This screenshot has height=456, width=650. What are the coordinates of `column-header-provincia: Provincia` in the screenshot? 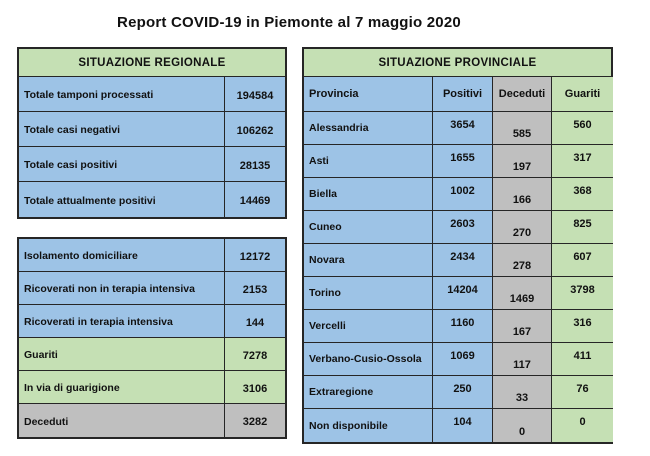 It's located at (368, 94).